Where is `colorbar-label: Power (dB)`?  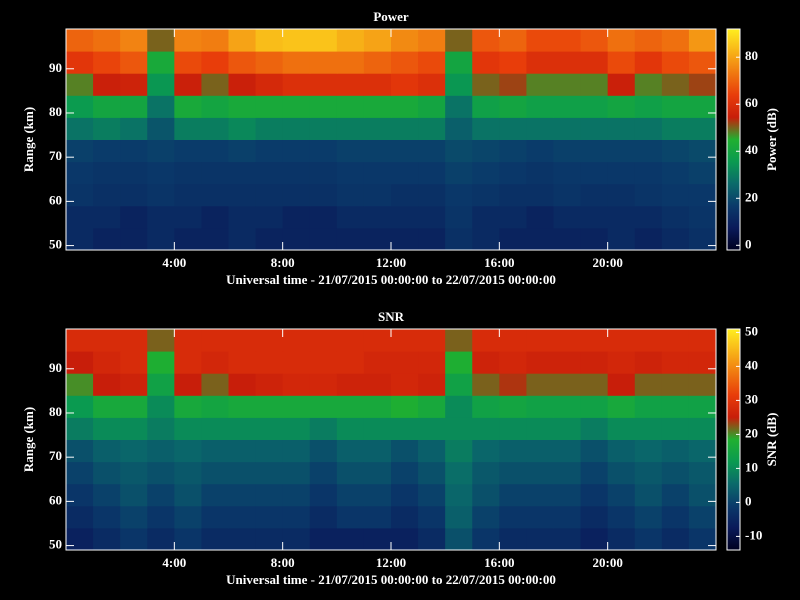 colorbar-label: Power (dB) is located at coordinates (771, 139).